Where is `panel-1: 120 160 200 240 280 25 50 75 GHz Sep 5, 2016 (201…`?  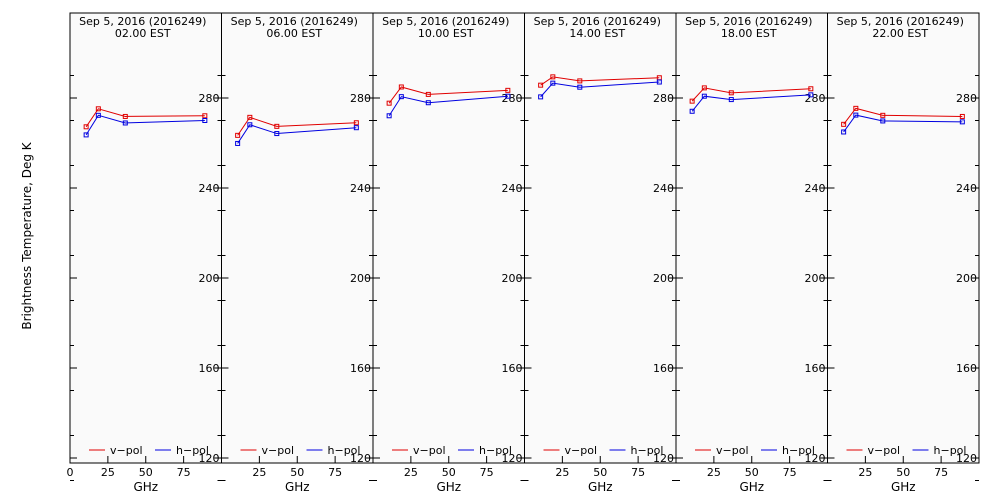
panel-1: 120 160 200 240 280 25 50 75 GHz Sep 5, 2016 (201… is located at coordinates (297, 253).